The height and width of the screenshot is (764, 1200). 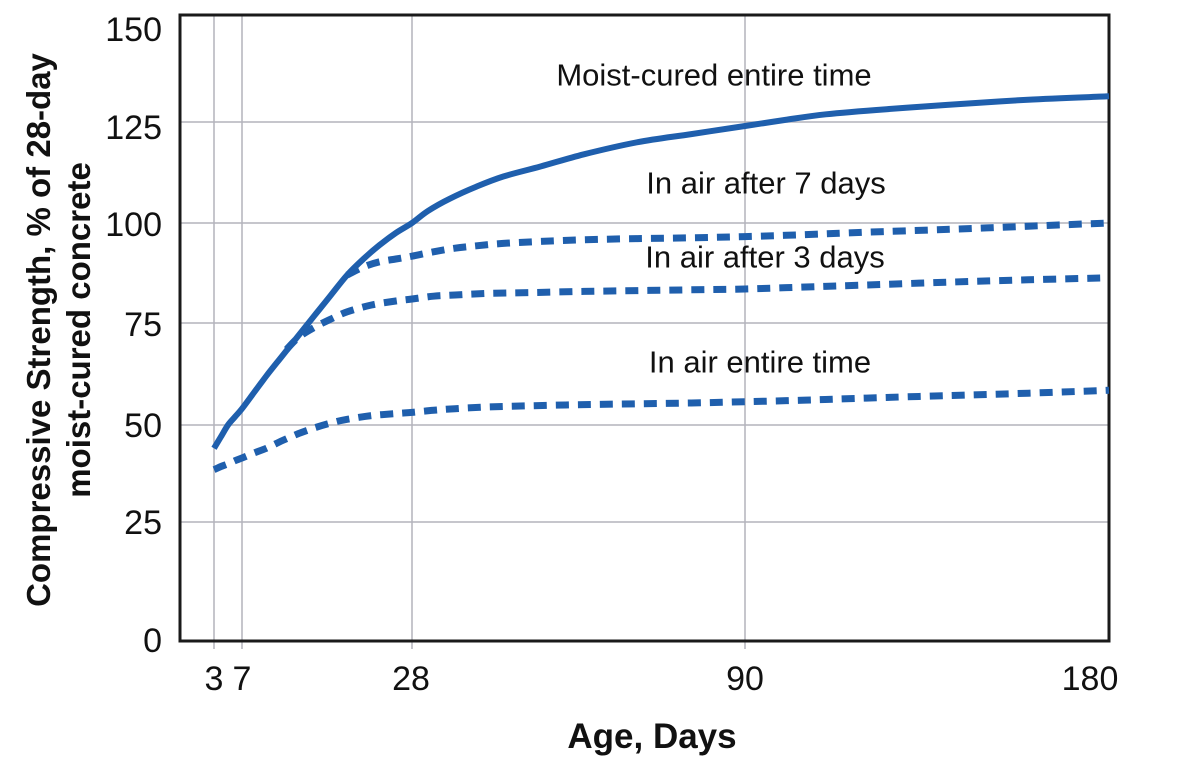 I want to click on y-tick-label-125: 125, so click(x=133, y=128).